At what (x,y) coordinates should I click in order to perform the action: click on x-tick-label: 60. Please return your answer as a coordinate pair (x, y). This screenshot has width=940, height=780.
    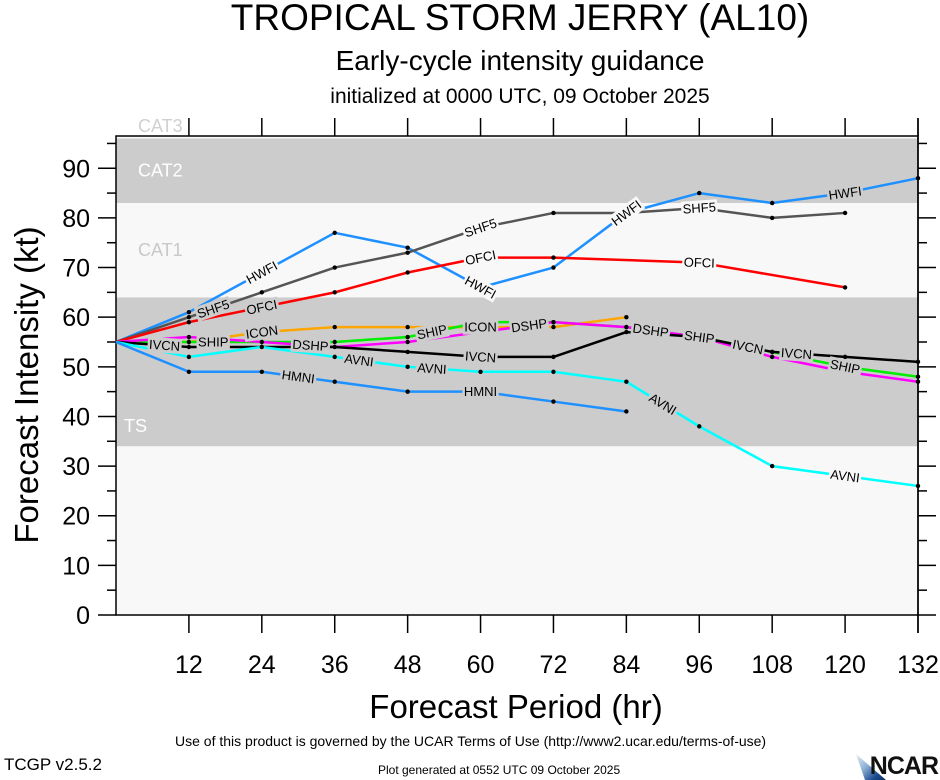
    Looking at the image, I should click on (481, 665).